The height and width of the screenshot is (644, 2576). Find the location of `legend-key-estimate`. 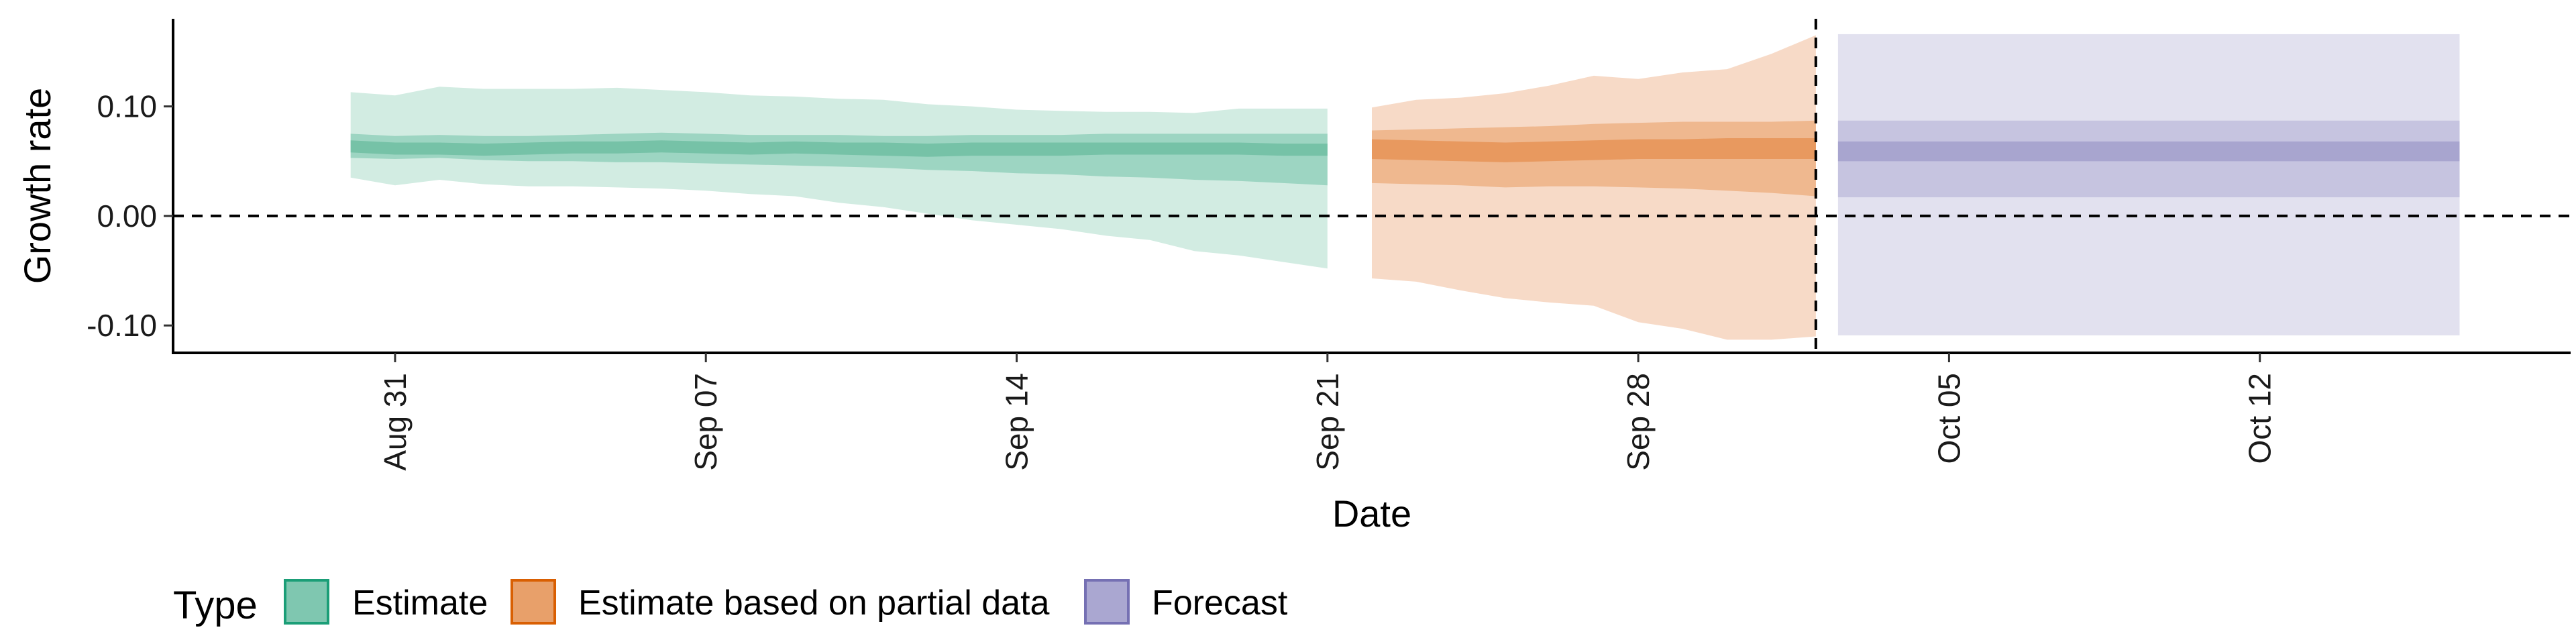

legend-key-estimate is located at coordinates (306, 602).